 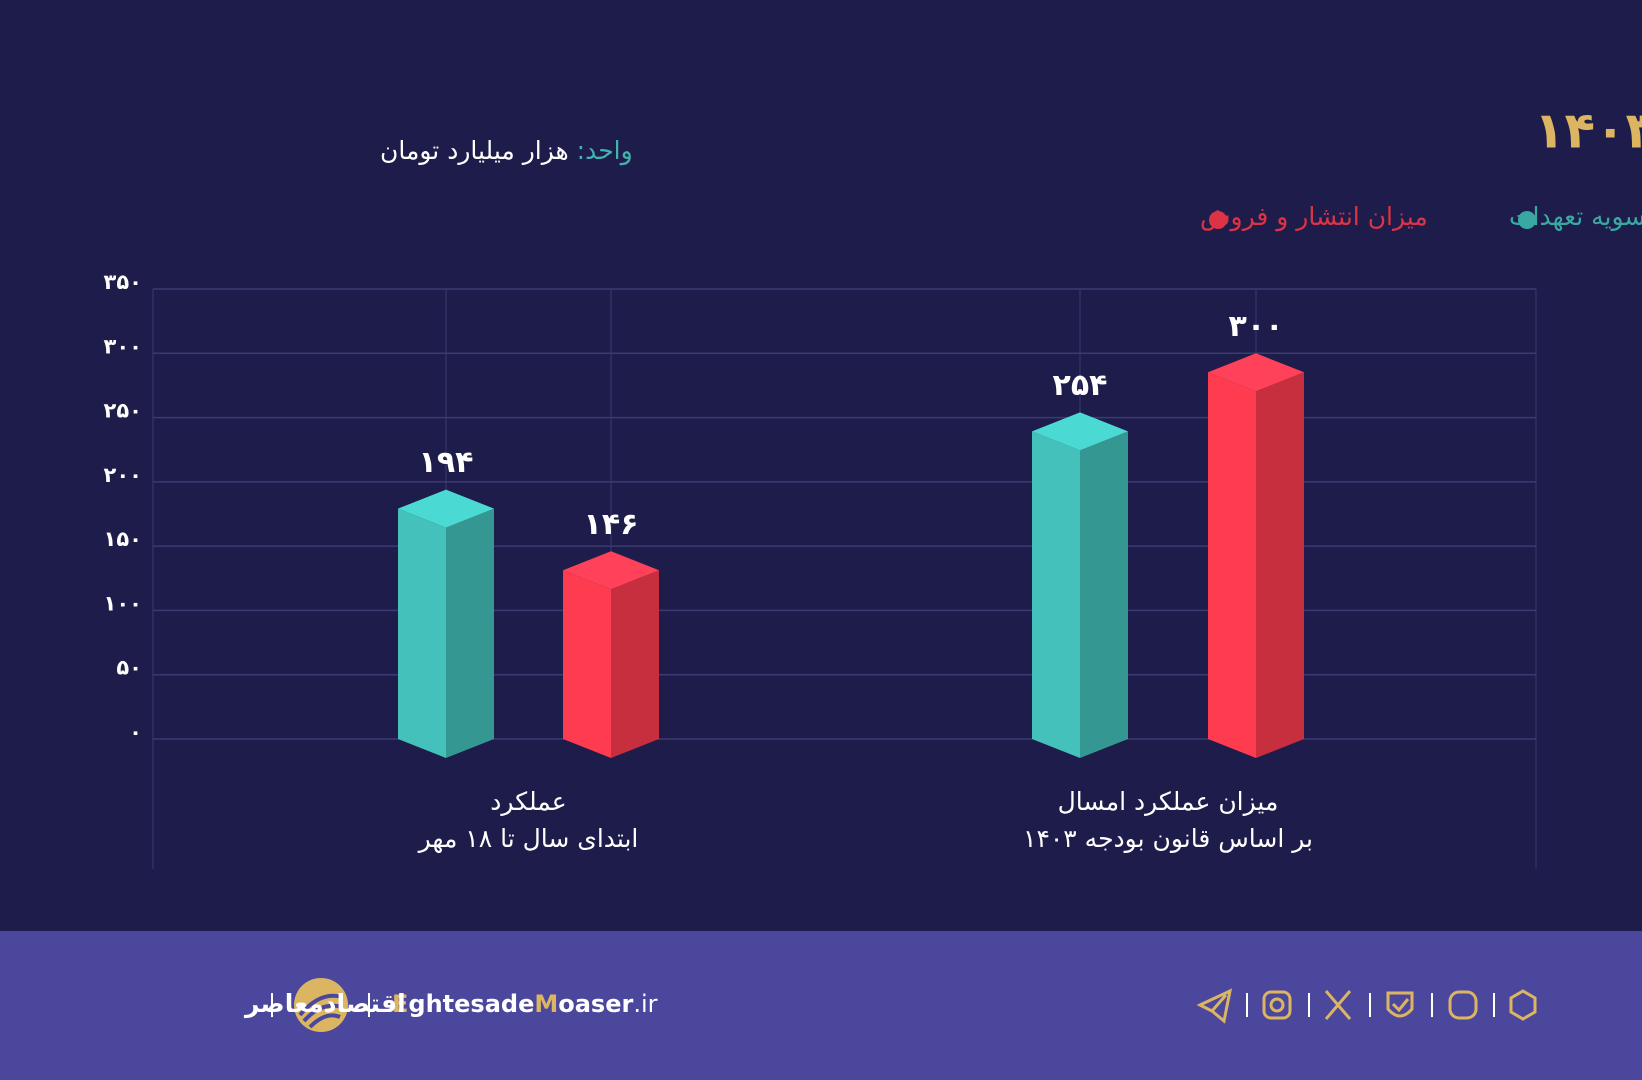 What do you see at coordinates (1080, 385) in the screenshot?
I see `value-label: ۲۵۴` at bounding box center [1080, 385].